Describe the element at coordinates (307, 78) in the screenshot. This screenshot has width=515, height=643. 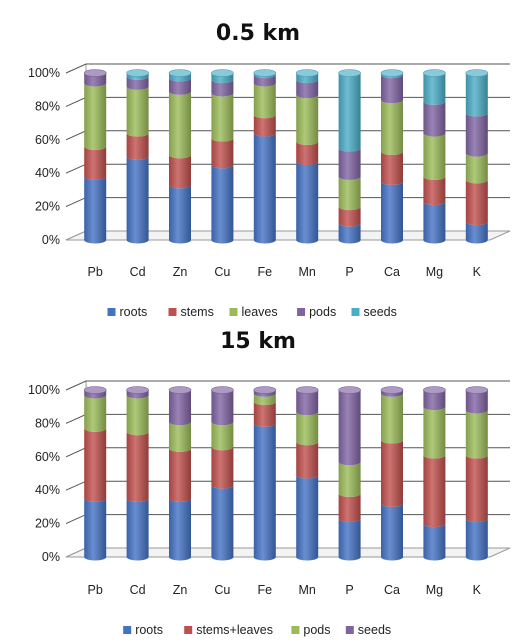
I see `bar-mn-seeds` at that location.